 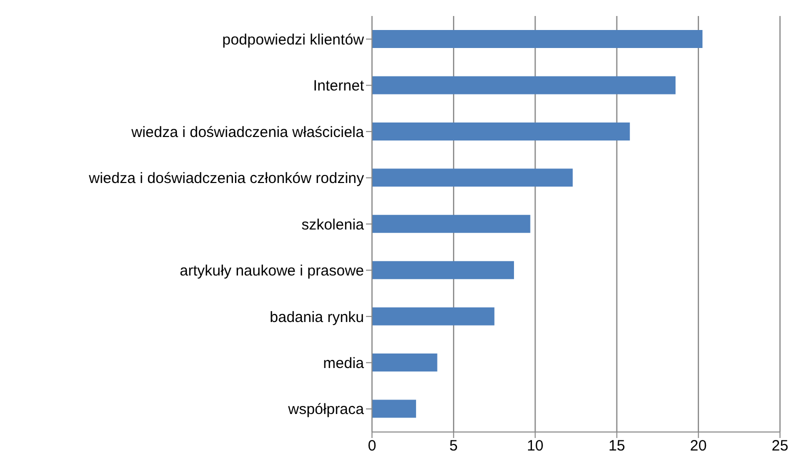 I want to click on y-tick-label: Internet, so click(x=339, y=86).